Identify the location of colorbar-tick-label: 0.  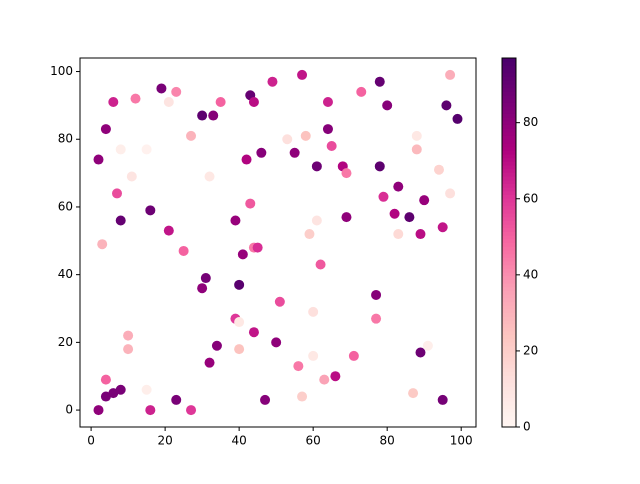
(527, 427).